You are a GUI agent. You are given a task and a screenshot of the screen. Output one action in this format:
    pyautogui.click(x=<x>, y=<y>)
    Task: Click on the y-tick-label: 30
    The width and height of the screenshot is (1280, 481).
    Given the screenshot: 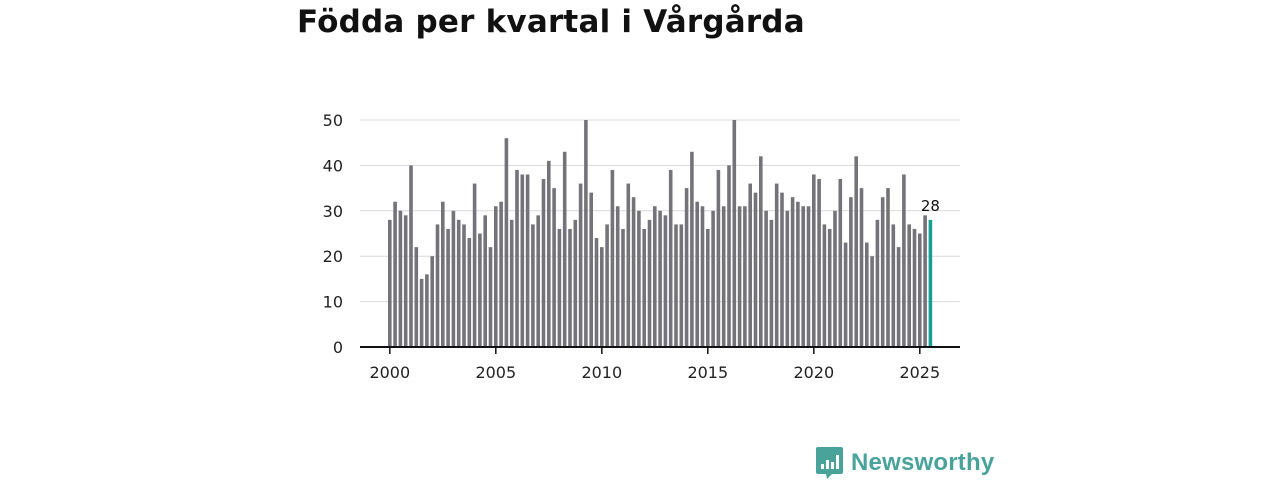 What is the action you would take?
    pyautogui.click(x=333, y=211)
    